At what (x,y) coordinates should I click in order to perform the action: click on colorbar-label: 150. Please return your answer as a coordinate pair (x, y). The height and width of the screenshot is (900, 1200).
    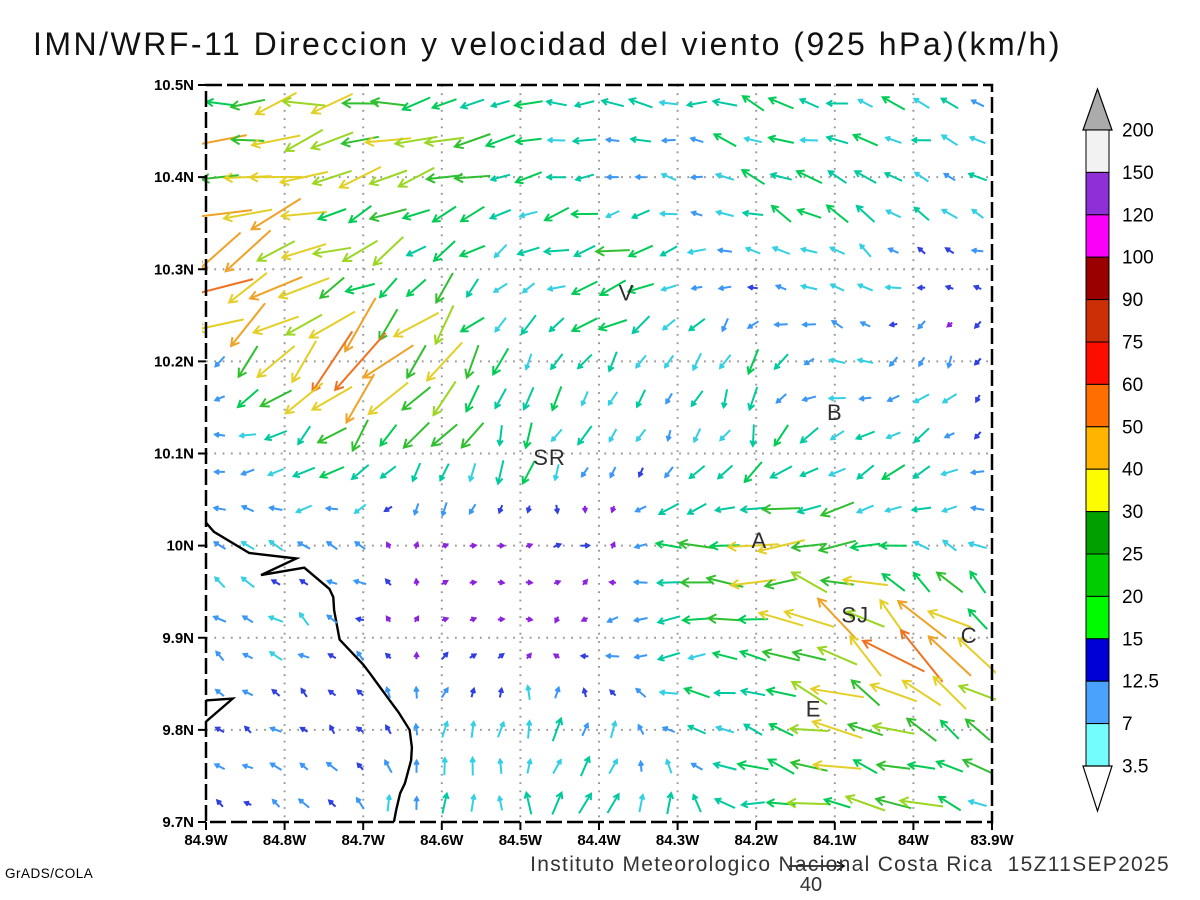
    Looking at the image, I should click on (1138, 173).